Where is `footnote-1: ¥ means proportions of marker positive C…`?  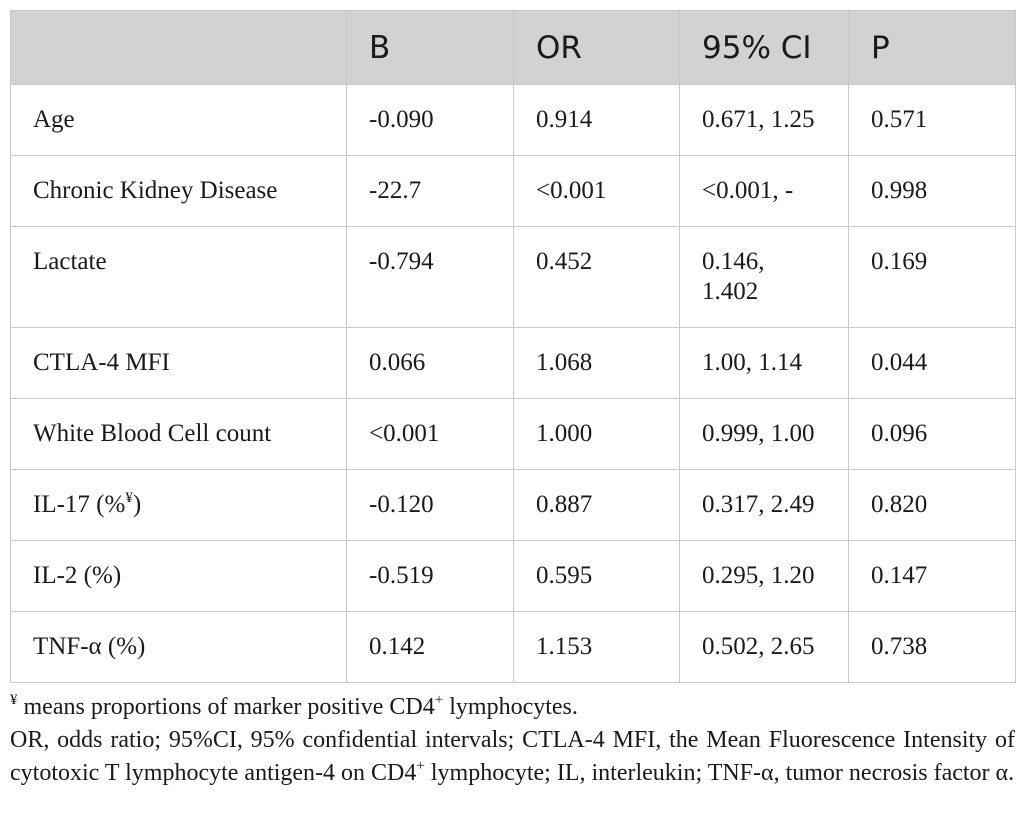
footnote-1: ¥ means proportions of marker positive C… is located at coordinates (512, 707).